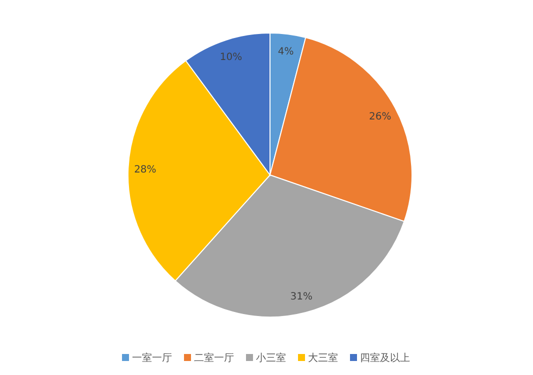 This screenshot has height=375, width=533. Describe the element at coordinates (286, 52) in the screenshot. I see `data-label: 4%` at that location.